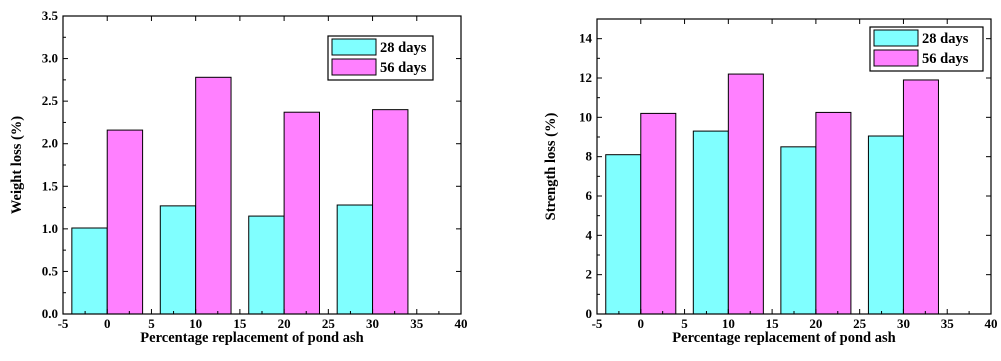 The width and height of the screenshot is (1001, 361). What do you see at coordinates (589, 234) in the screenshot?
I see `y-tick-label: 4` at bounding box center [589, 234].